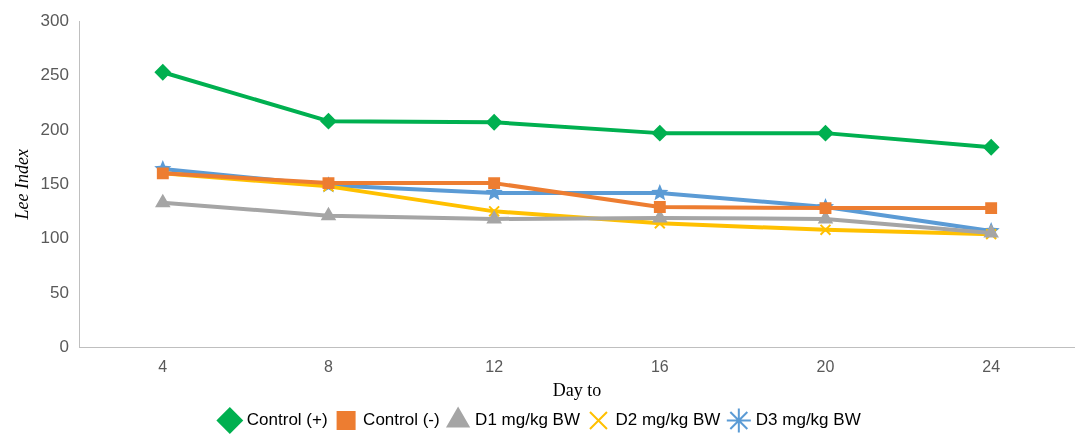 This screenshot has height=447, width=1092. What do you see at coordinates (54, 183) in the screenshot?
I see `y-tick-label: 150` at bounding box center [54, 183].